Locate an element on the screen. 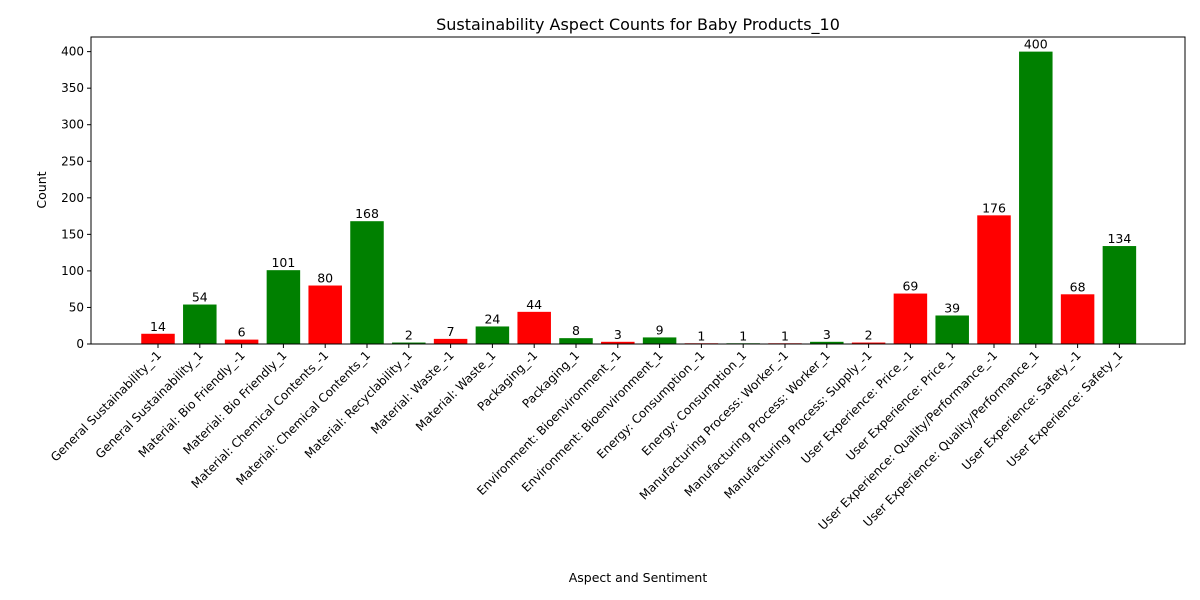  y-tick-label: 400 is located at coordinates (72, 52).